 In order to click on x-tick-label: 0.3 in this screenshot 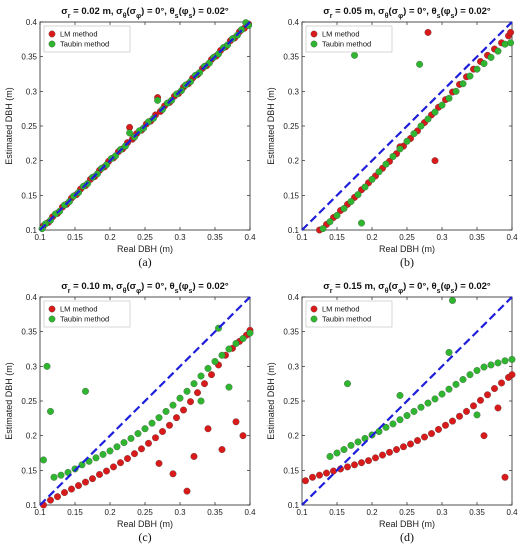, I will do `click(442, 512)`.